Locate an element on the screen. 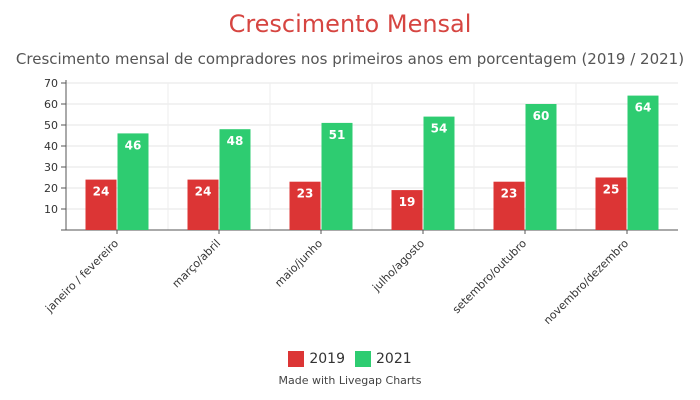 The height and width of the screenshot is (400, 700). x-tick-label: maio/junho is located at coordinates (298, 263).